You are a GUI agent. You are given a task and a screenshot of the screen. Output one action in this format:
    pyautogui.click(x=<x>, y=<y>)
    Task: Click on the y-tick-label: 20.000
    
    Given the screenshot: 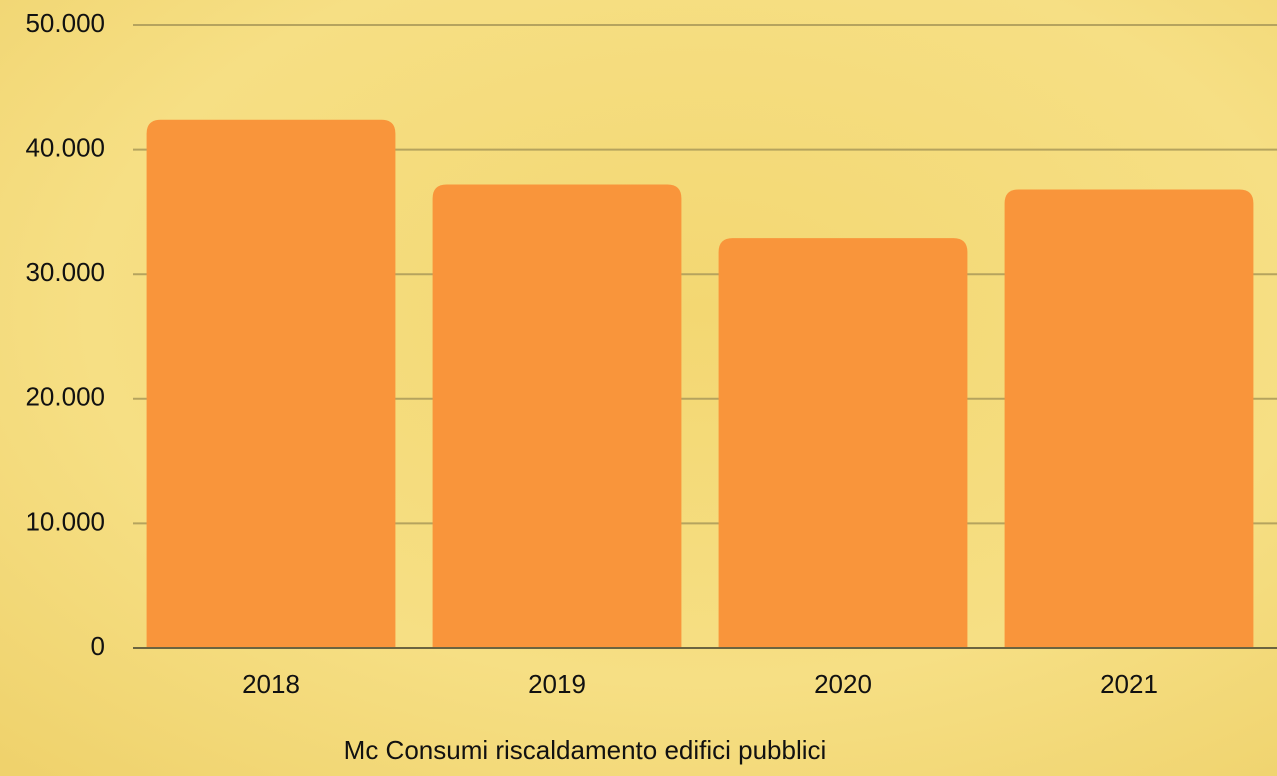 What is the action you would take?
    pyautogui.click(x=65, y=397)
    